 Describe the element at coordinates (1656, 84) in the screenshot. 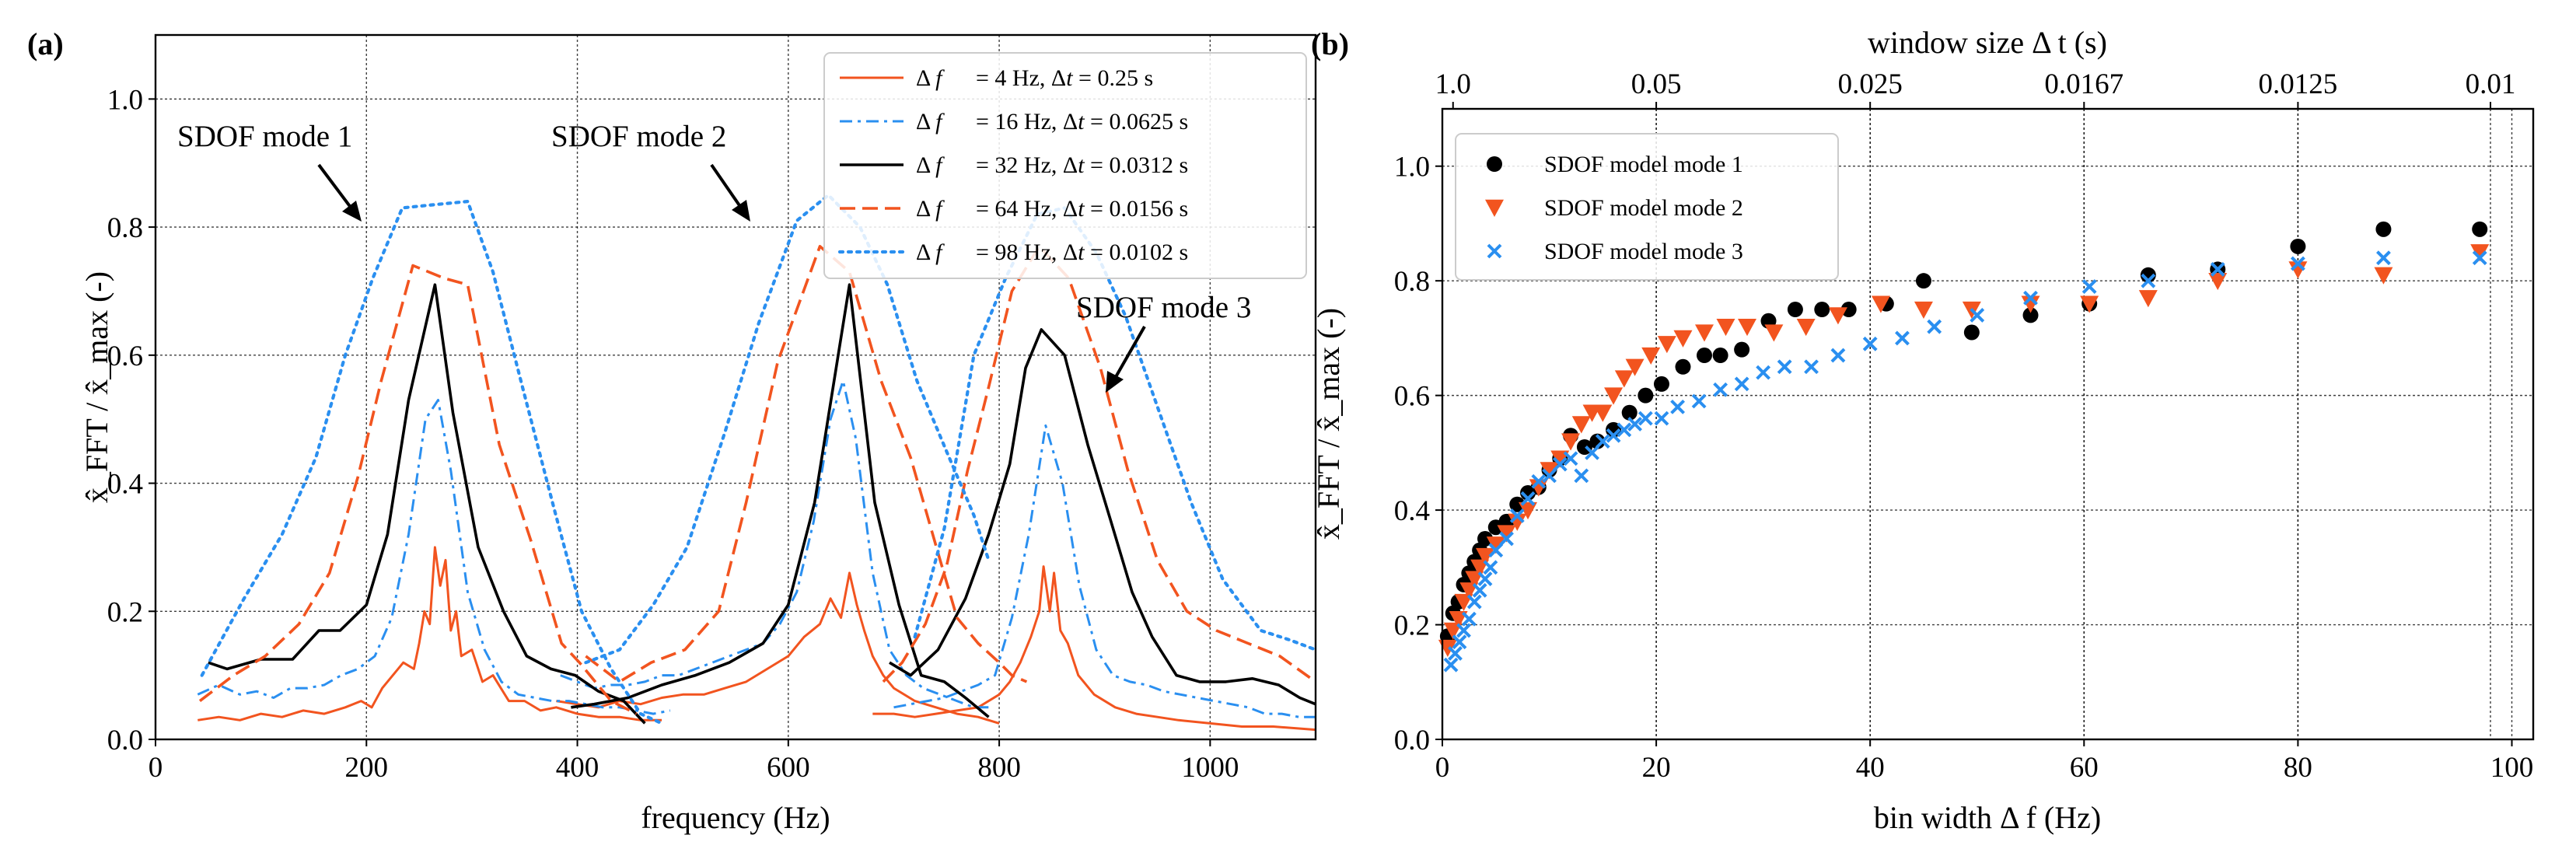

I see `panel-b-top-tick-label: 0.05` at that location.